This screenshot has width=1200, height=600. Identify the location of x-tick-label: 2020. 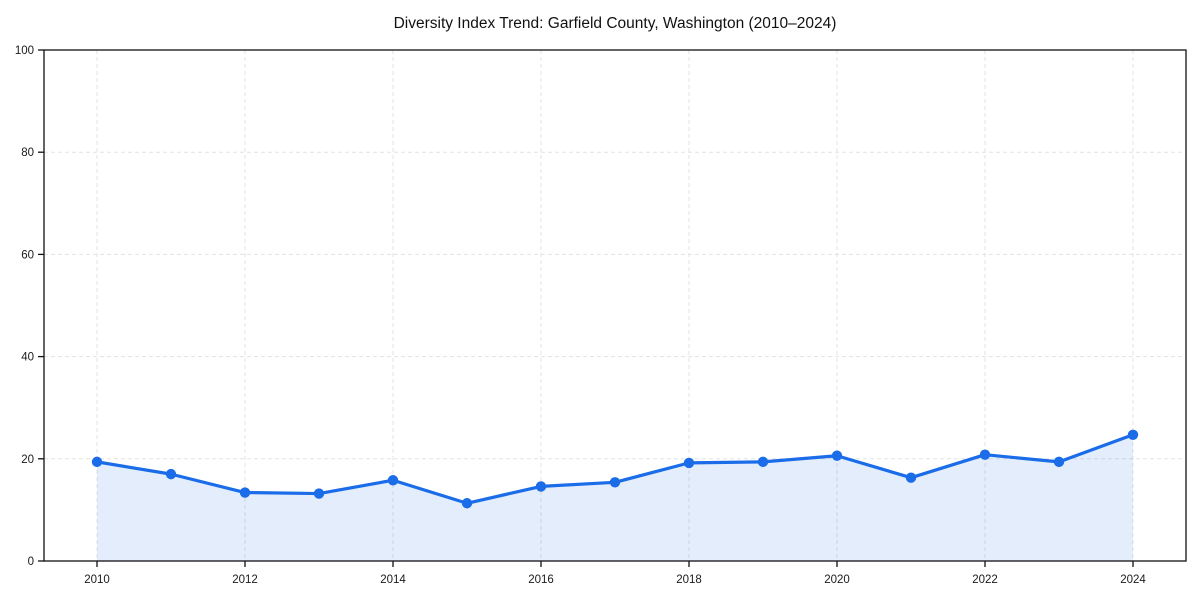
(837, 580).